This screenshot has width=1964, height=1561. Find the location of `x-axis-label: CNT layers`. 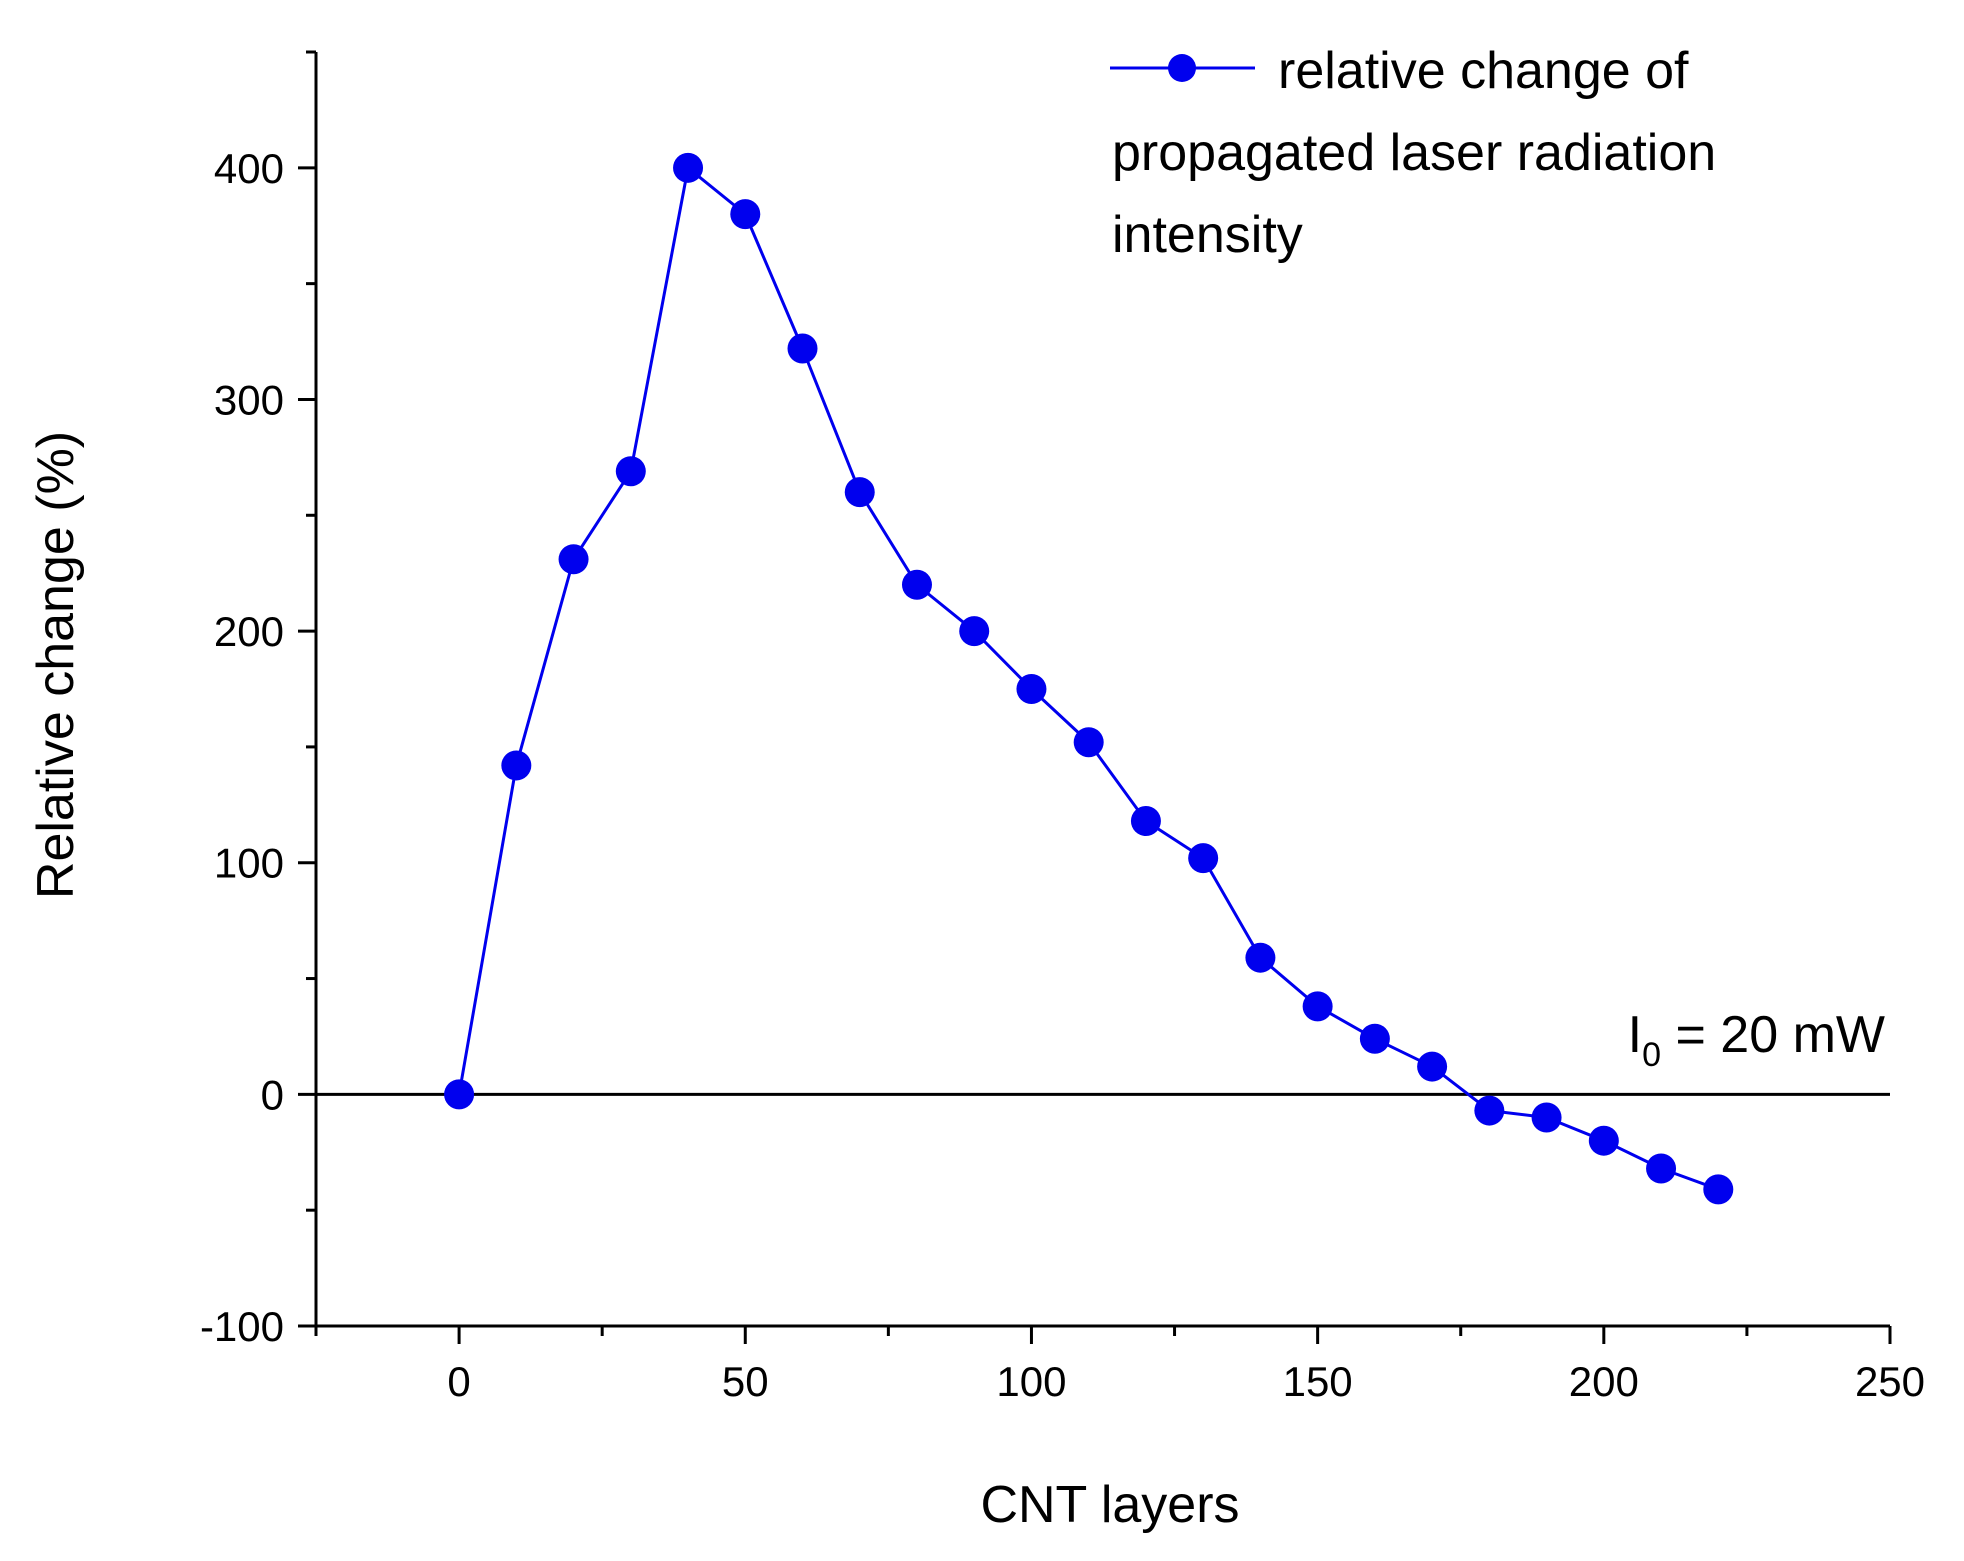

x-axis-label: CNT layers is located at coordinates (1109, 1505).